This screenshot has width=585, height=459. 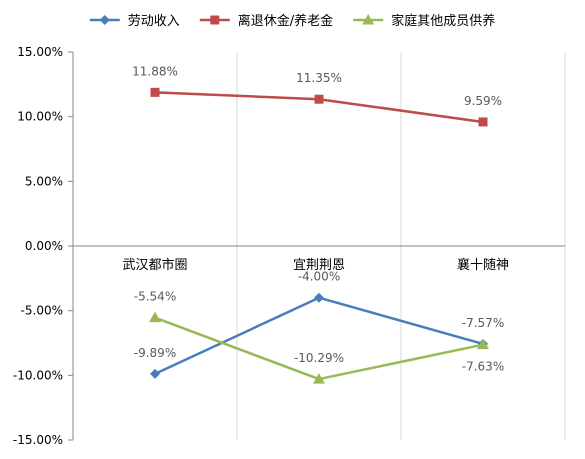 What do you see at coordinates (483, 265) in the screenshot?
I see `x-category-label: 襄十随神` at bounding box center [483, 265].